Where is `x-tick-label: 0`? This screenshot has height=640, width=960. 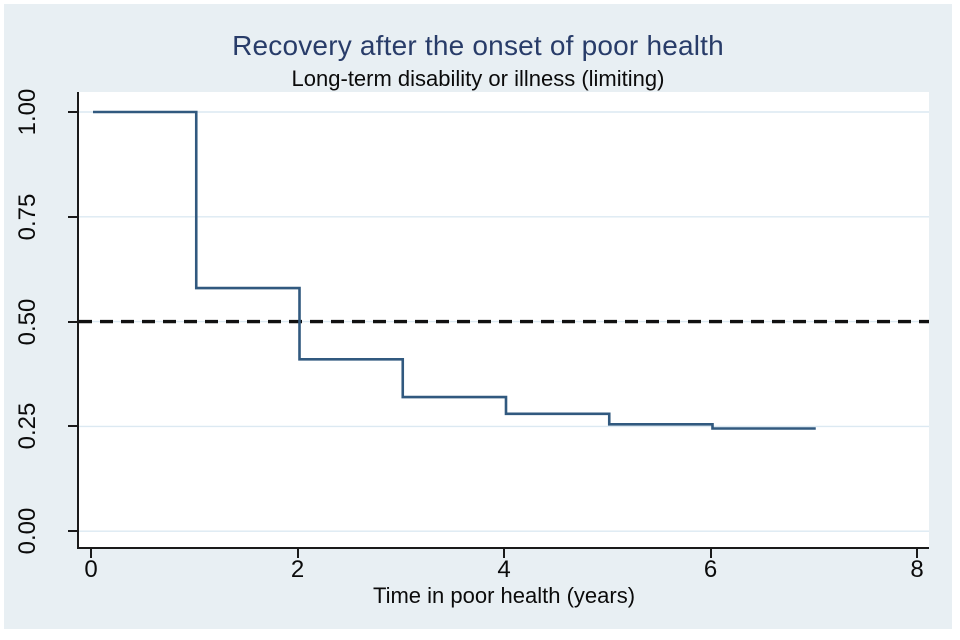 x-tick-label: 0 is located at coordinates (91, 569).